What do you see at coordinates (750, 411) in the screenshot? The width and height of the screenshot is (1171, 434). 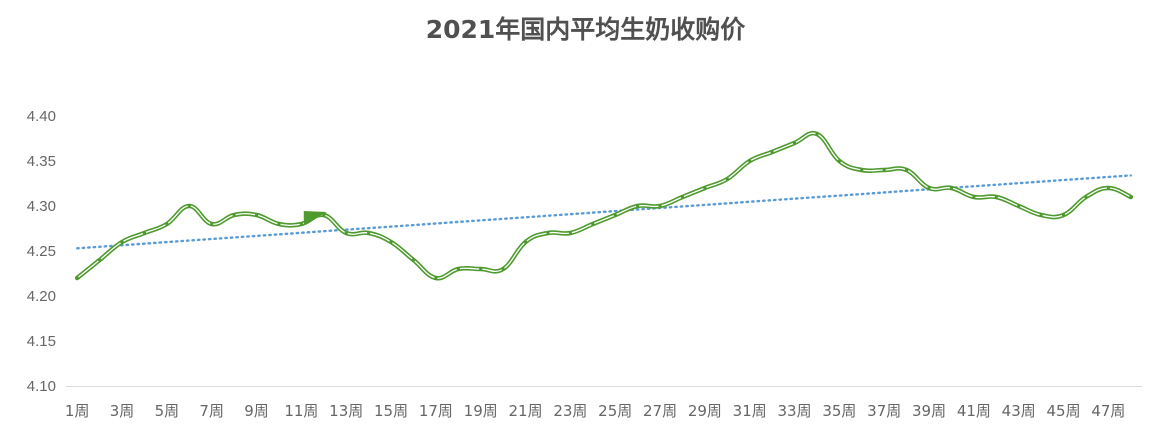 I see `x-tick-label: 31周` at bounding box center [750, 411].